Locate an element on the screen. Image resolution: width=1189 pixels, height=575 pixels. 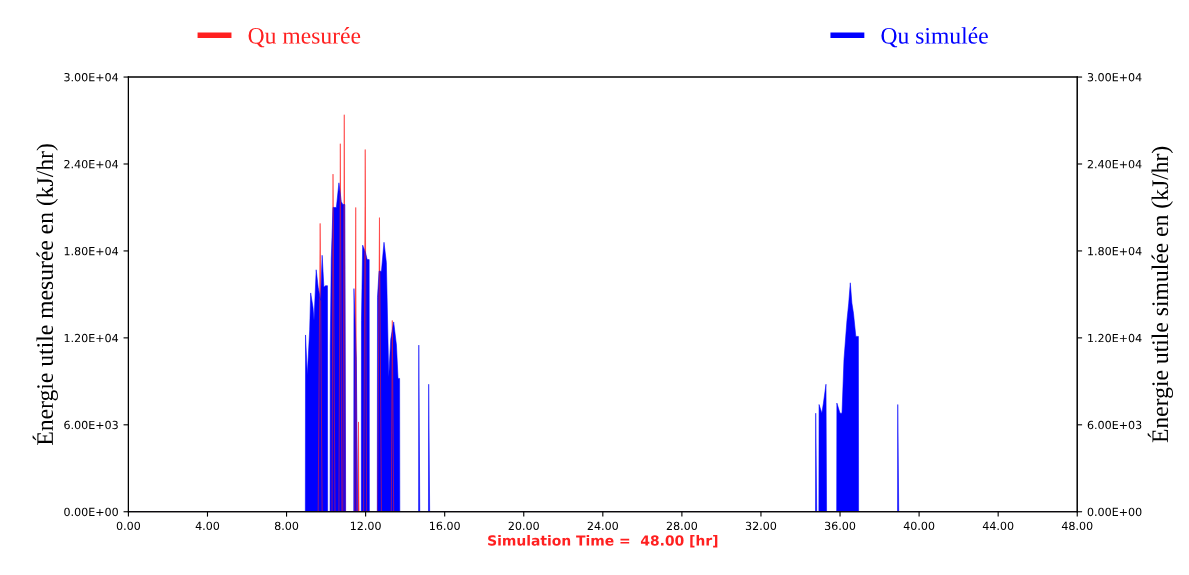
y-tick-label: 2.40E+04 is located at coordinates (91, 164).